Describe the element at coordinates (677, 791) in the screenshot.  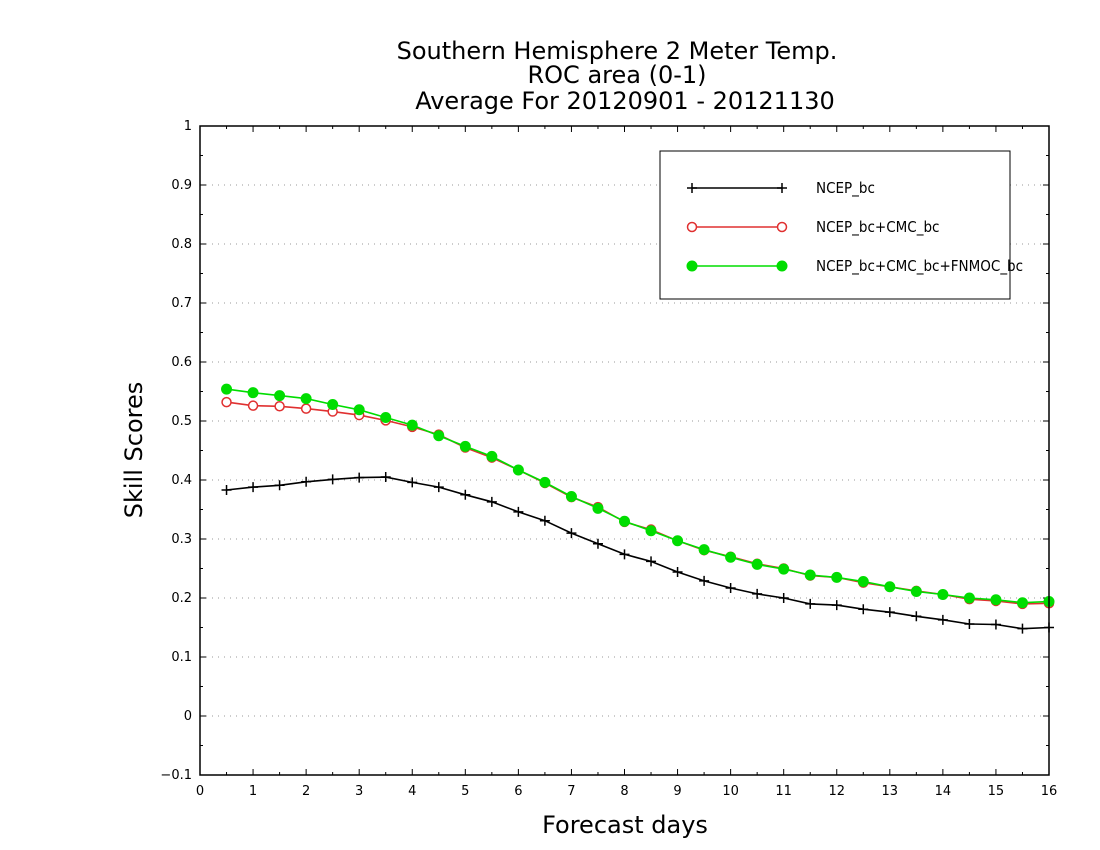
I see `x-tick-label: 9` at that location.